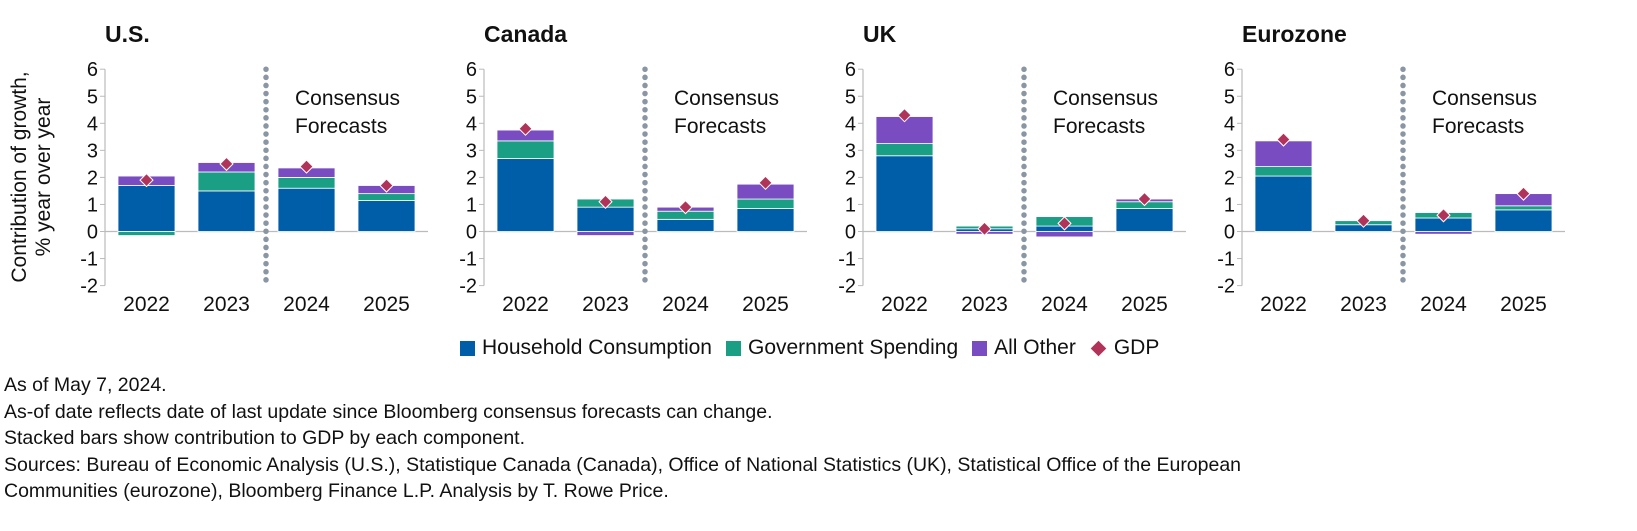 The height and width of the screenshot is (531, 1637). Describe the element at coordinates (525, 34) in the screenshot. I see `panel-title: Canada` at that location.